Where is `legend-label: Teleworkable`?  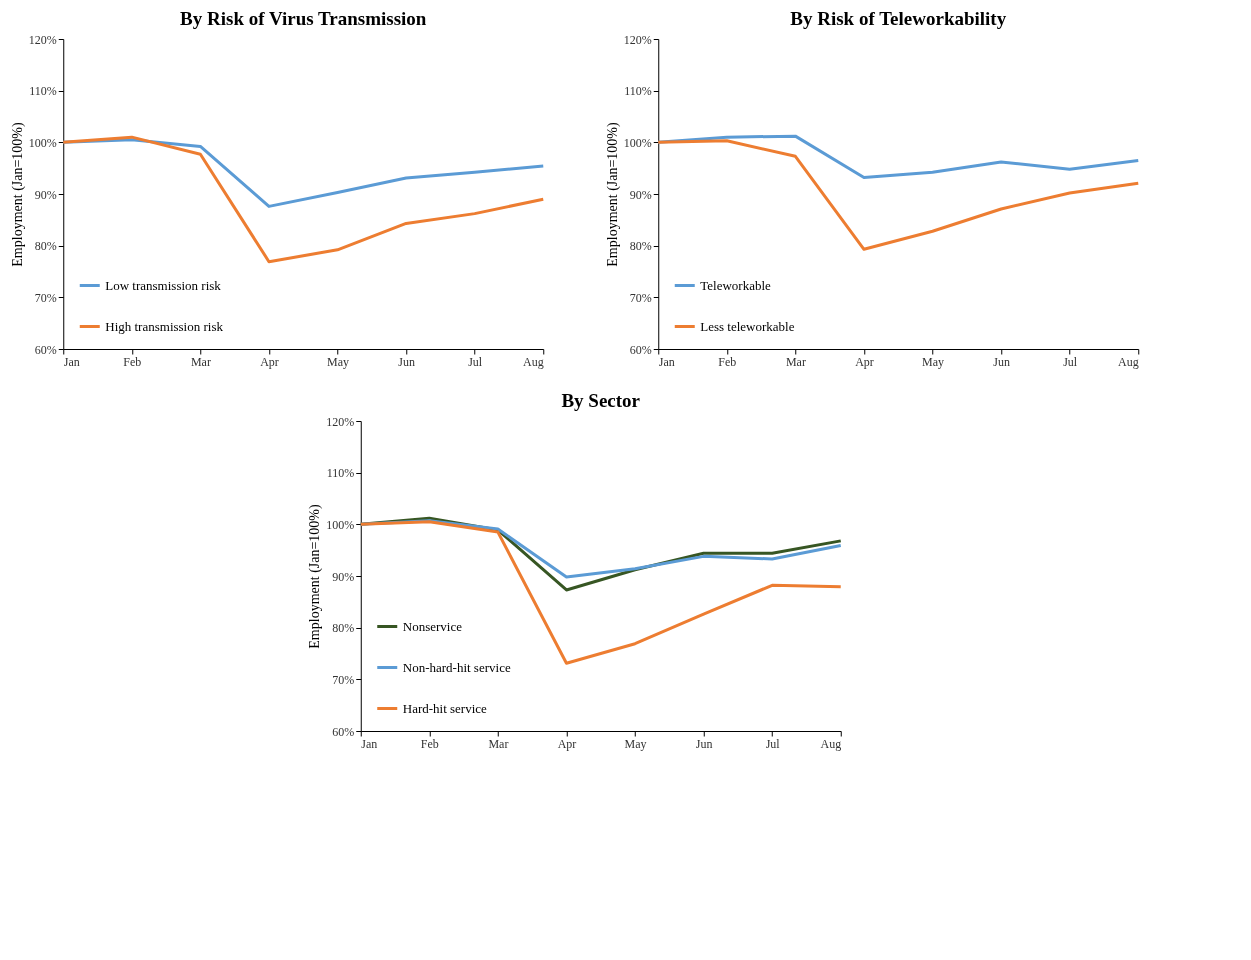
legend-label: Teleworkable is located at coordinates (736, 285).